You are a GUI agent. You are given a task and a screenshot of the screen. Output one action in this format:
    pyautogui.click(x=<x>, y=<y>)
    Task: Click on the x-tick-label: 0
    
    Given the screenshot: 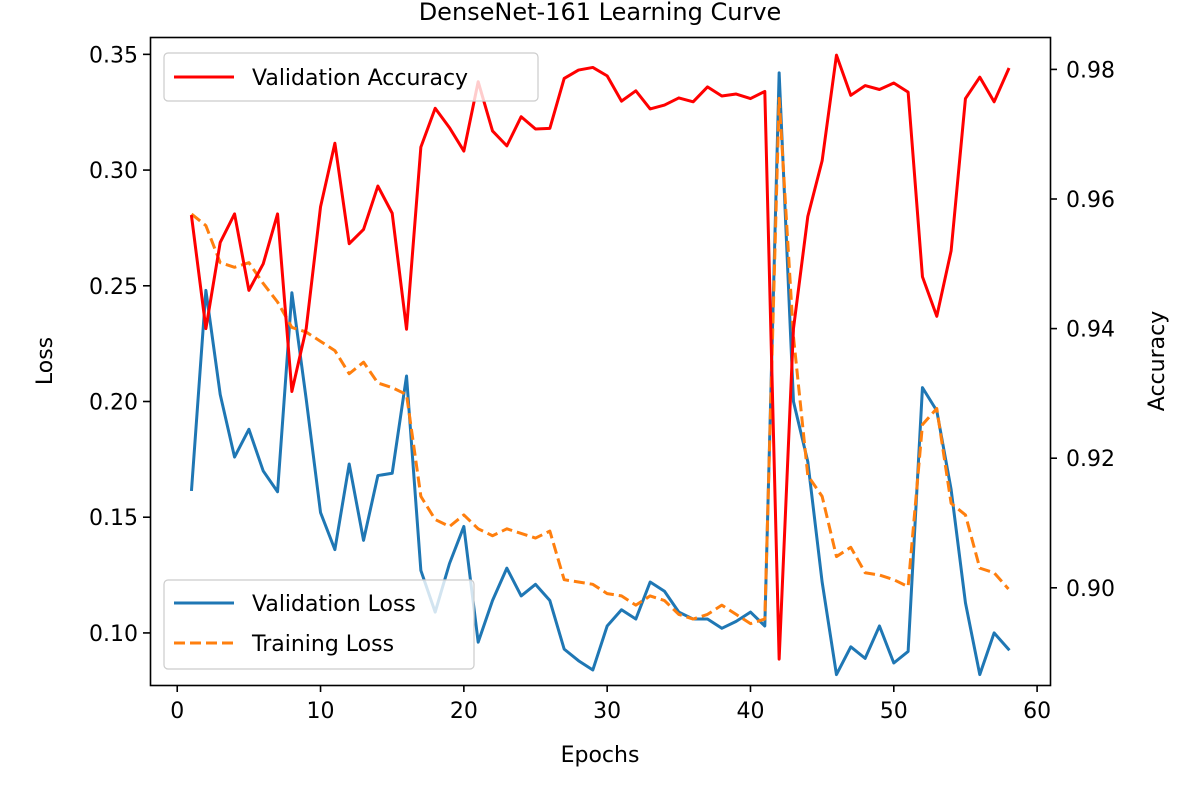 What is the action you would take?
    pyautogui.click(x=177, y=711)
    